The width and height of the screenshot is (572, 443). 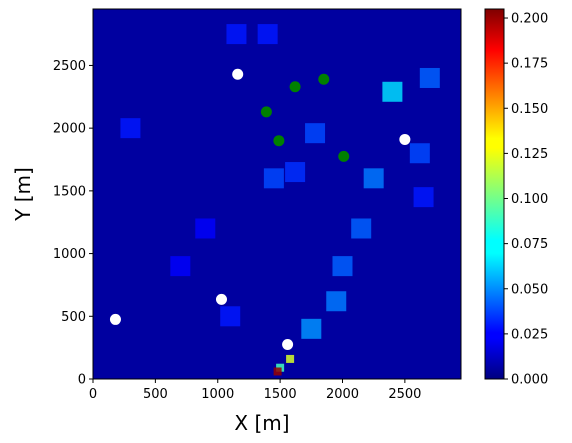 I want to click on y-tick-label: 1500, so click(x=69, y=191).